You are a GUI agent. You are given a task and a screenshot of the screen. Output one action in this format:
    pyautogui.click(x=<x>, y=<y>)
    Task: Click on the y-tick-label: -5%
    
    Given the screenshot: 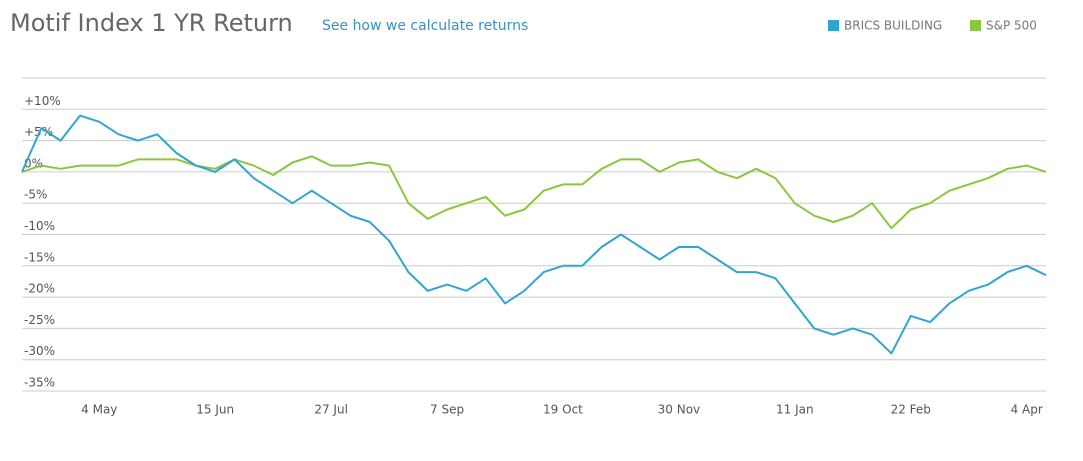 What is the action you would take?
    pyautogui.click(x=35, y=195)
    